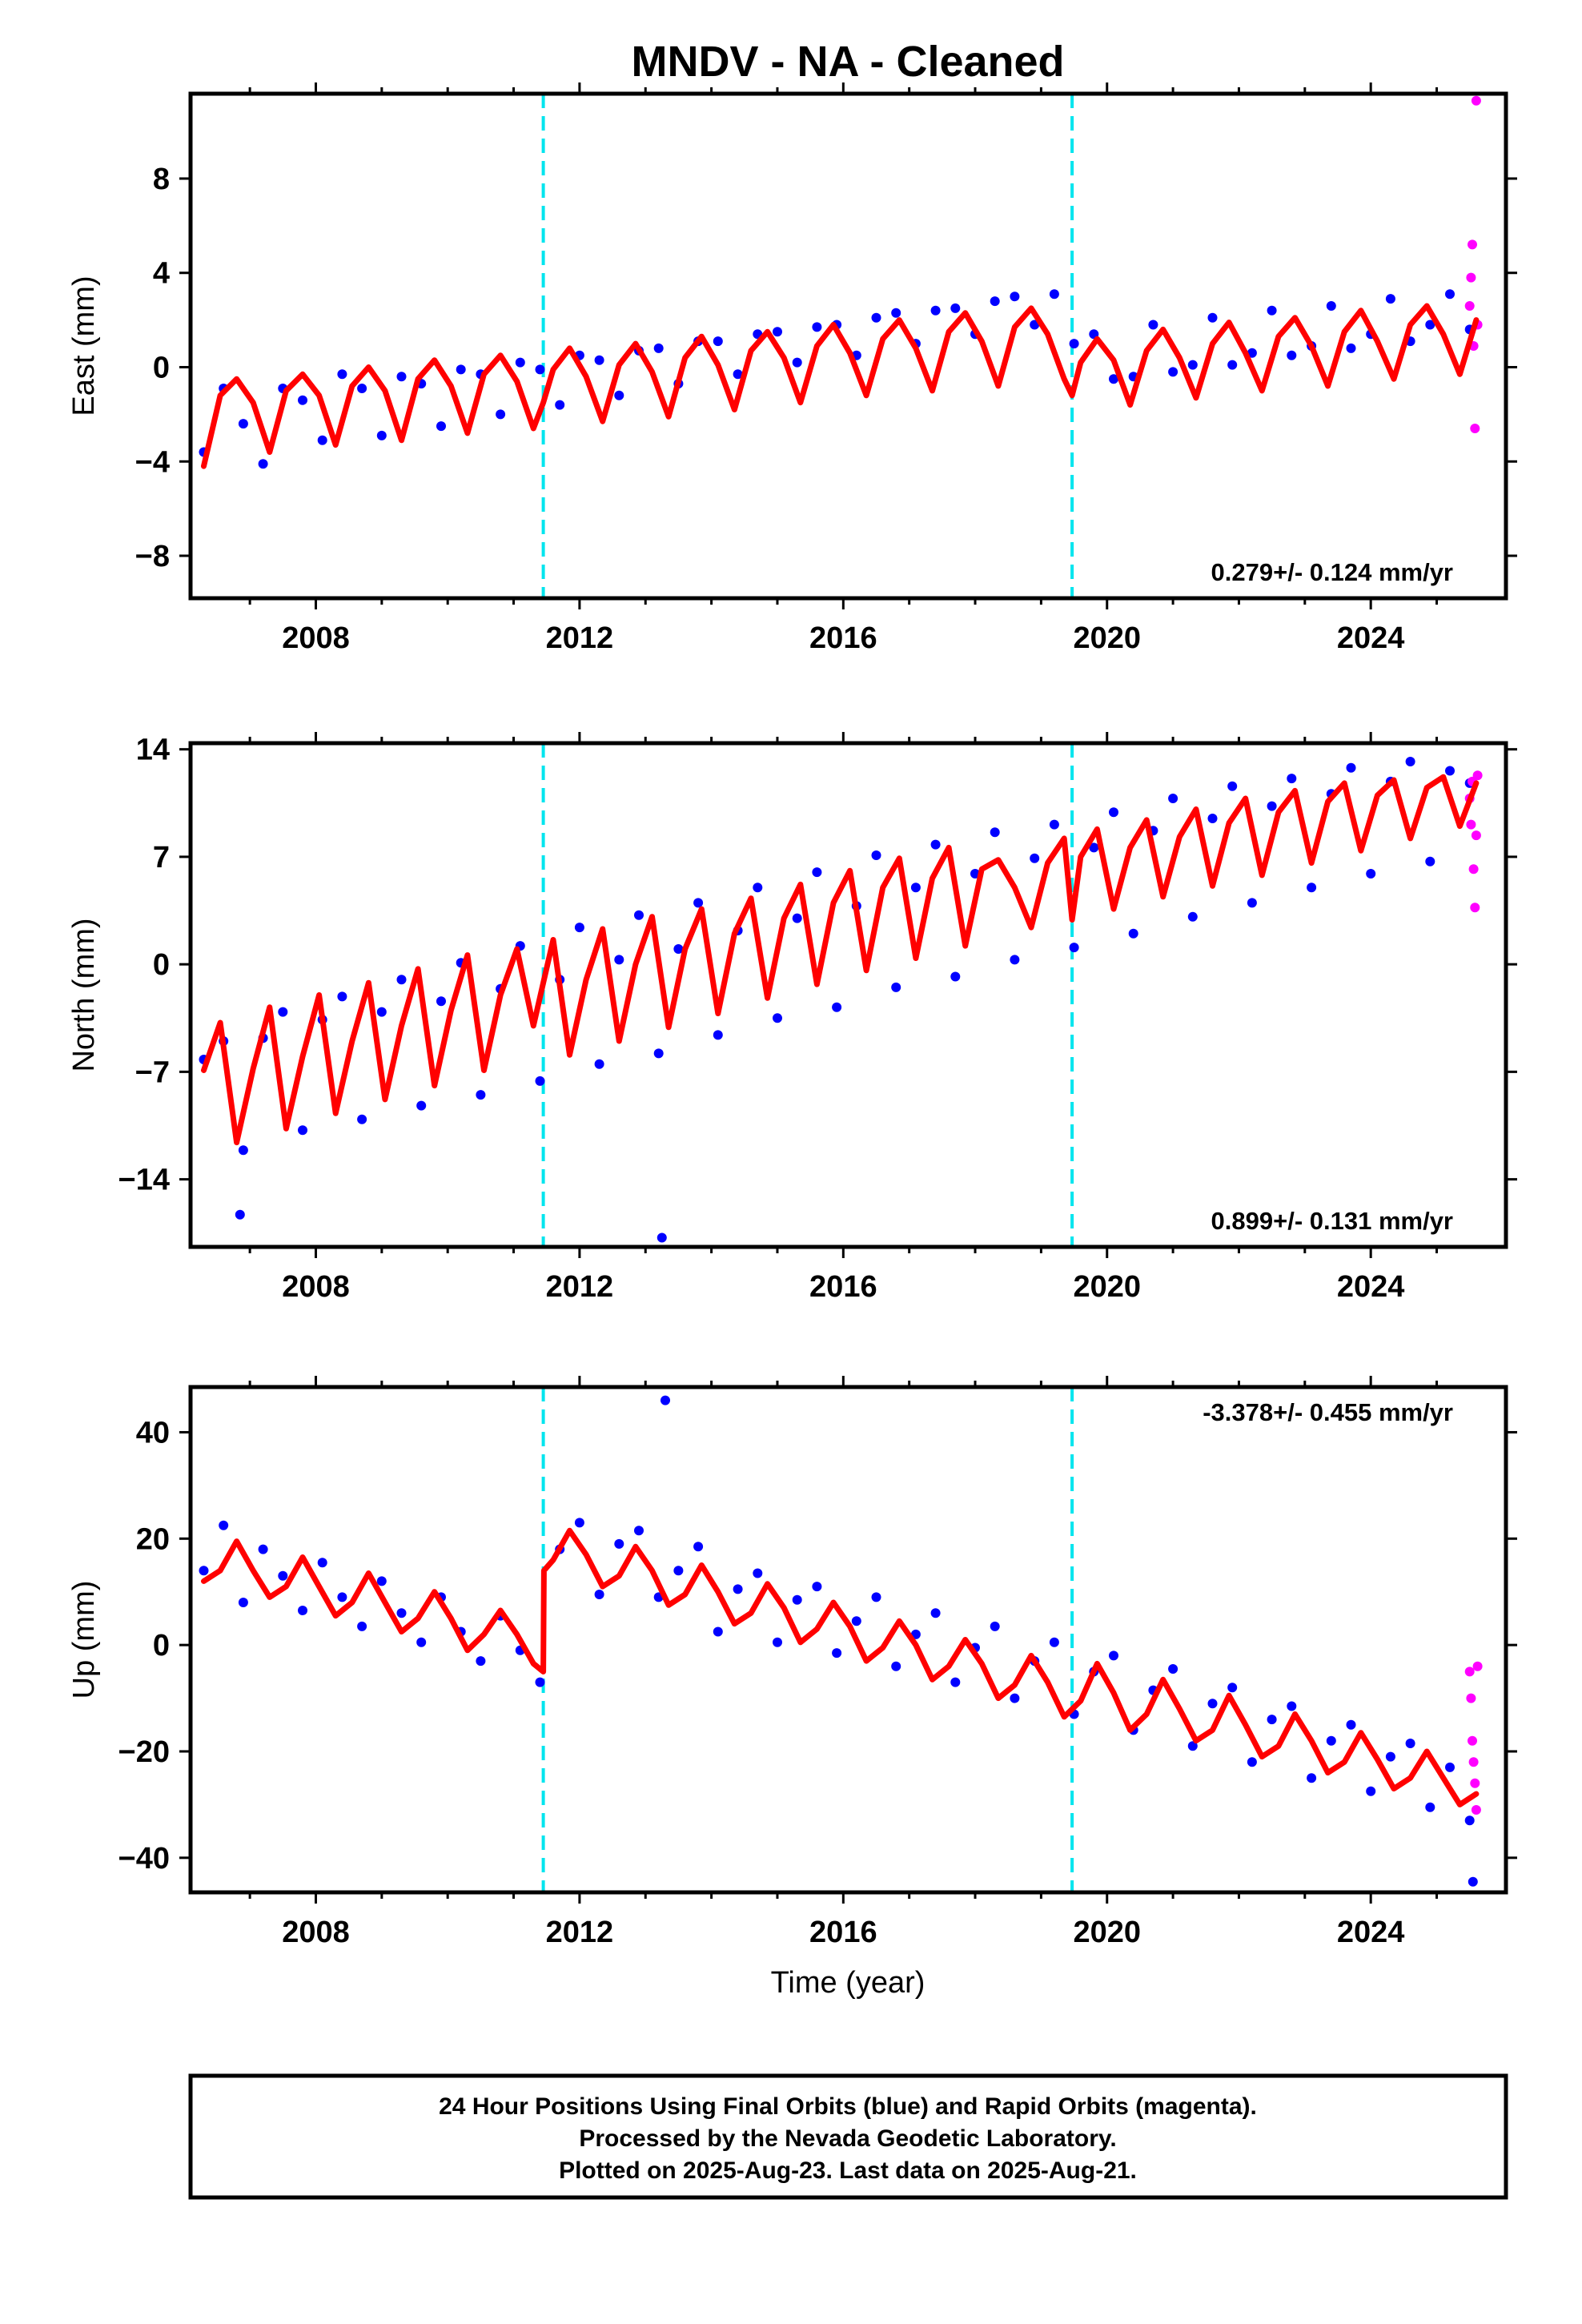 The width and height of the screenshot is (1582, 2324). Describe the element at coordinates (1332, 1221) in the screenshot. I see `north-rate-label: 0.899+/- 0.131 mm/yr` at that location.